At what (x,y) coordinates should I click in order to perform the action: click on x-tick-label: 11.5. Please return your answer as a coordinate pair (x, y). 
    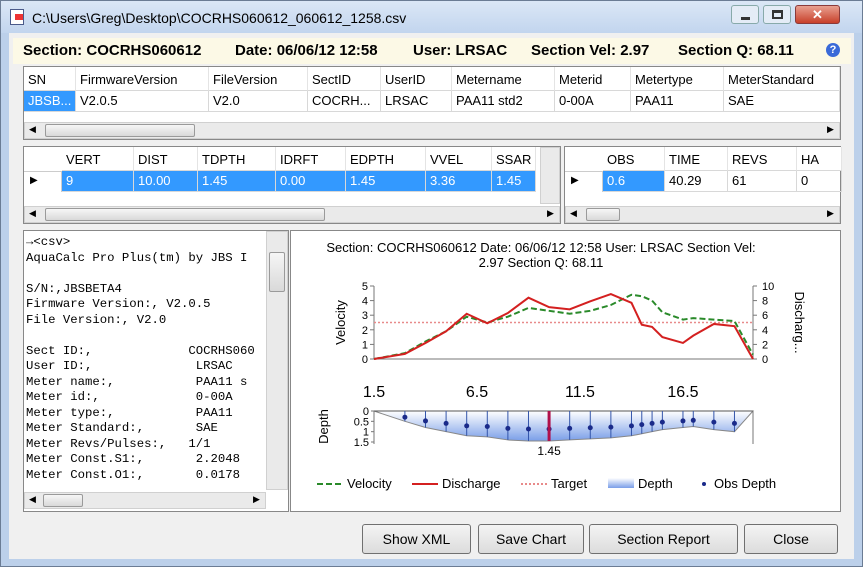
    Looking at the image, I should click on (580, 392).